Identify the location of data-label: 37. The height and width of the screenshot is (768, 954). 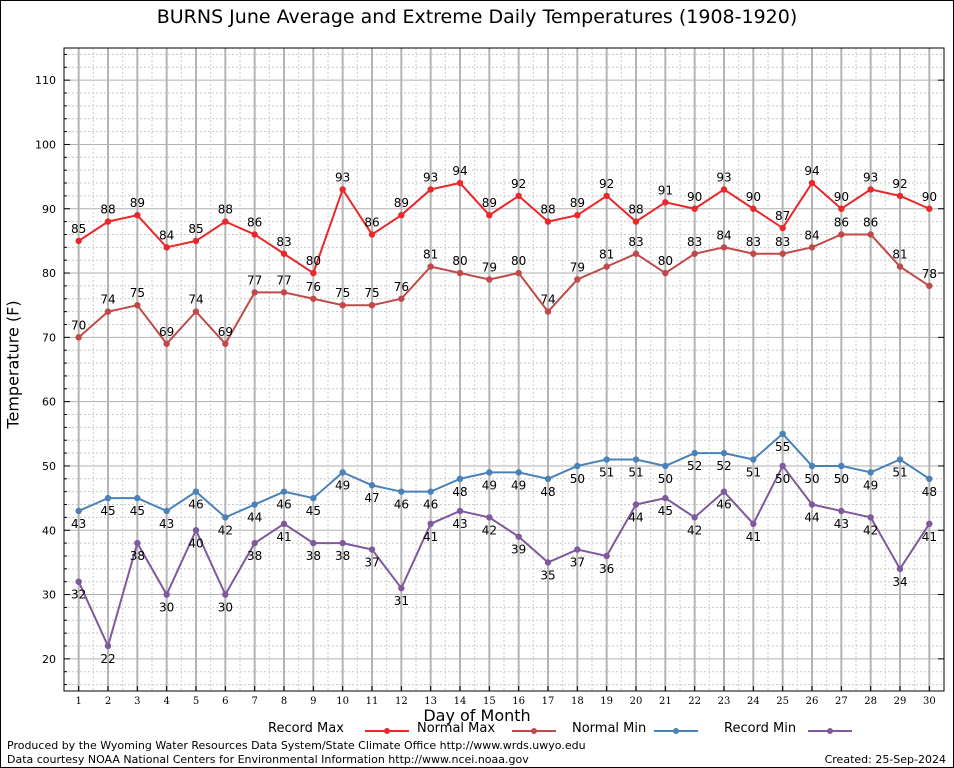
(371, 563).